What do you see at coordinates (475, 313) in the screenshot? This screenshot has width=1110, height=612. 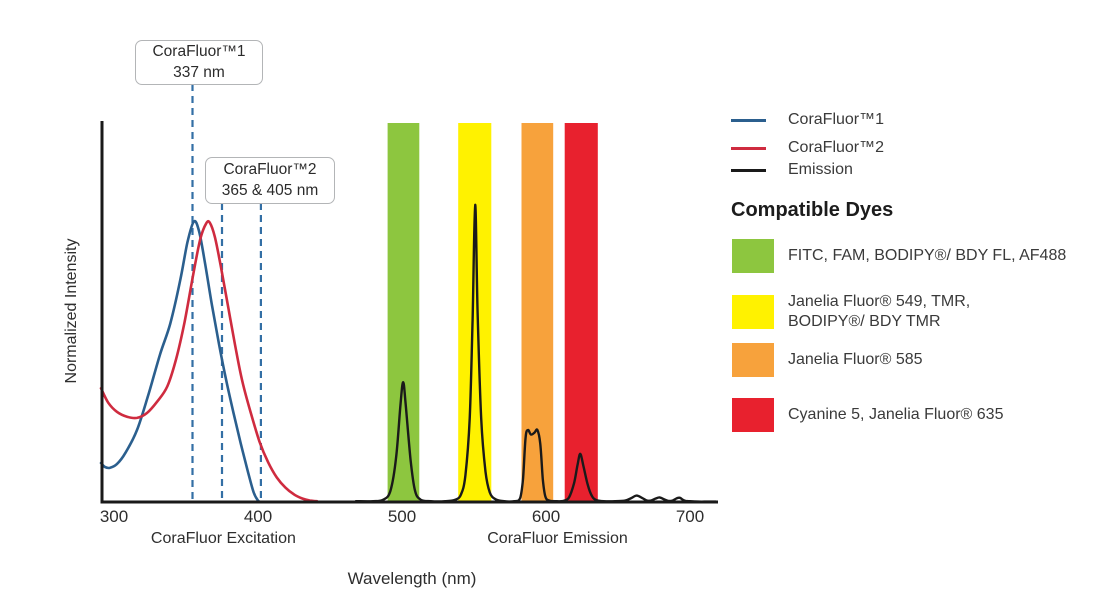 I see `dye-band-yellow` at bounding box center [475, 313].